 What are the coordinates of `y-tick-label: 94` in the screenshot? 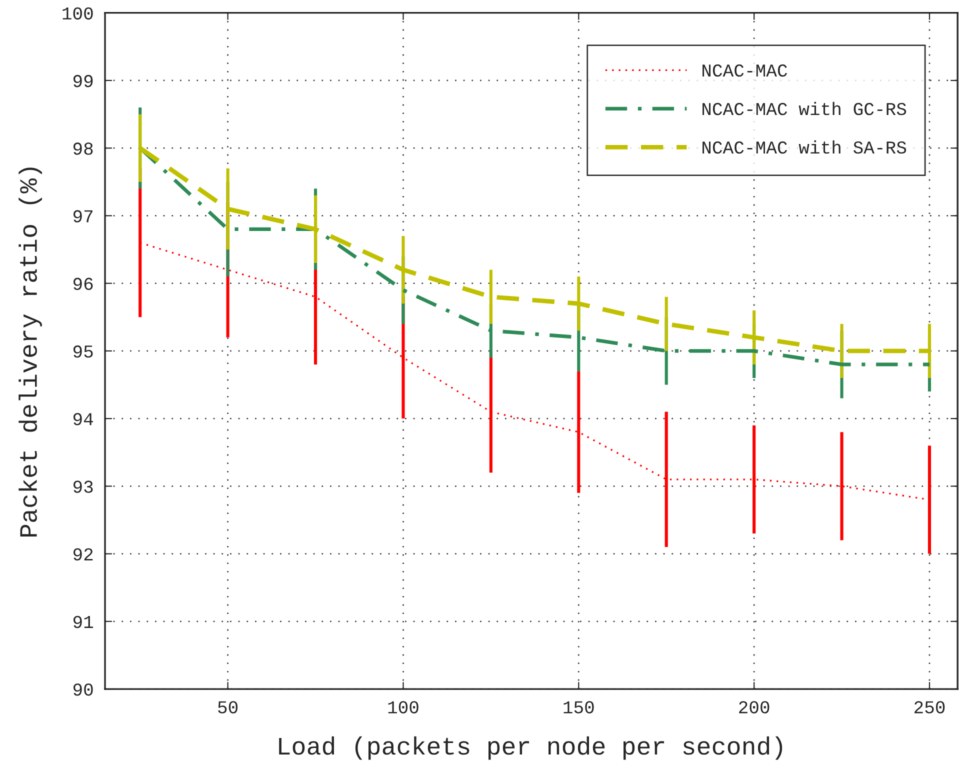 It's located at (83, 419).